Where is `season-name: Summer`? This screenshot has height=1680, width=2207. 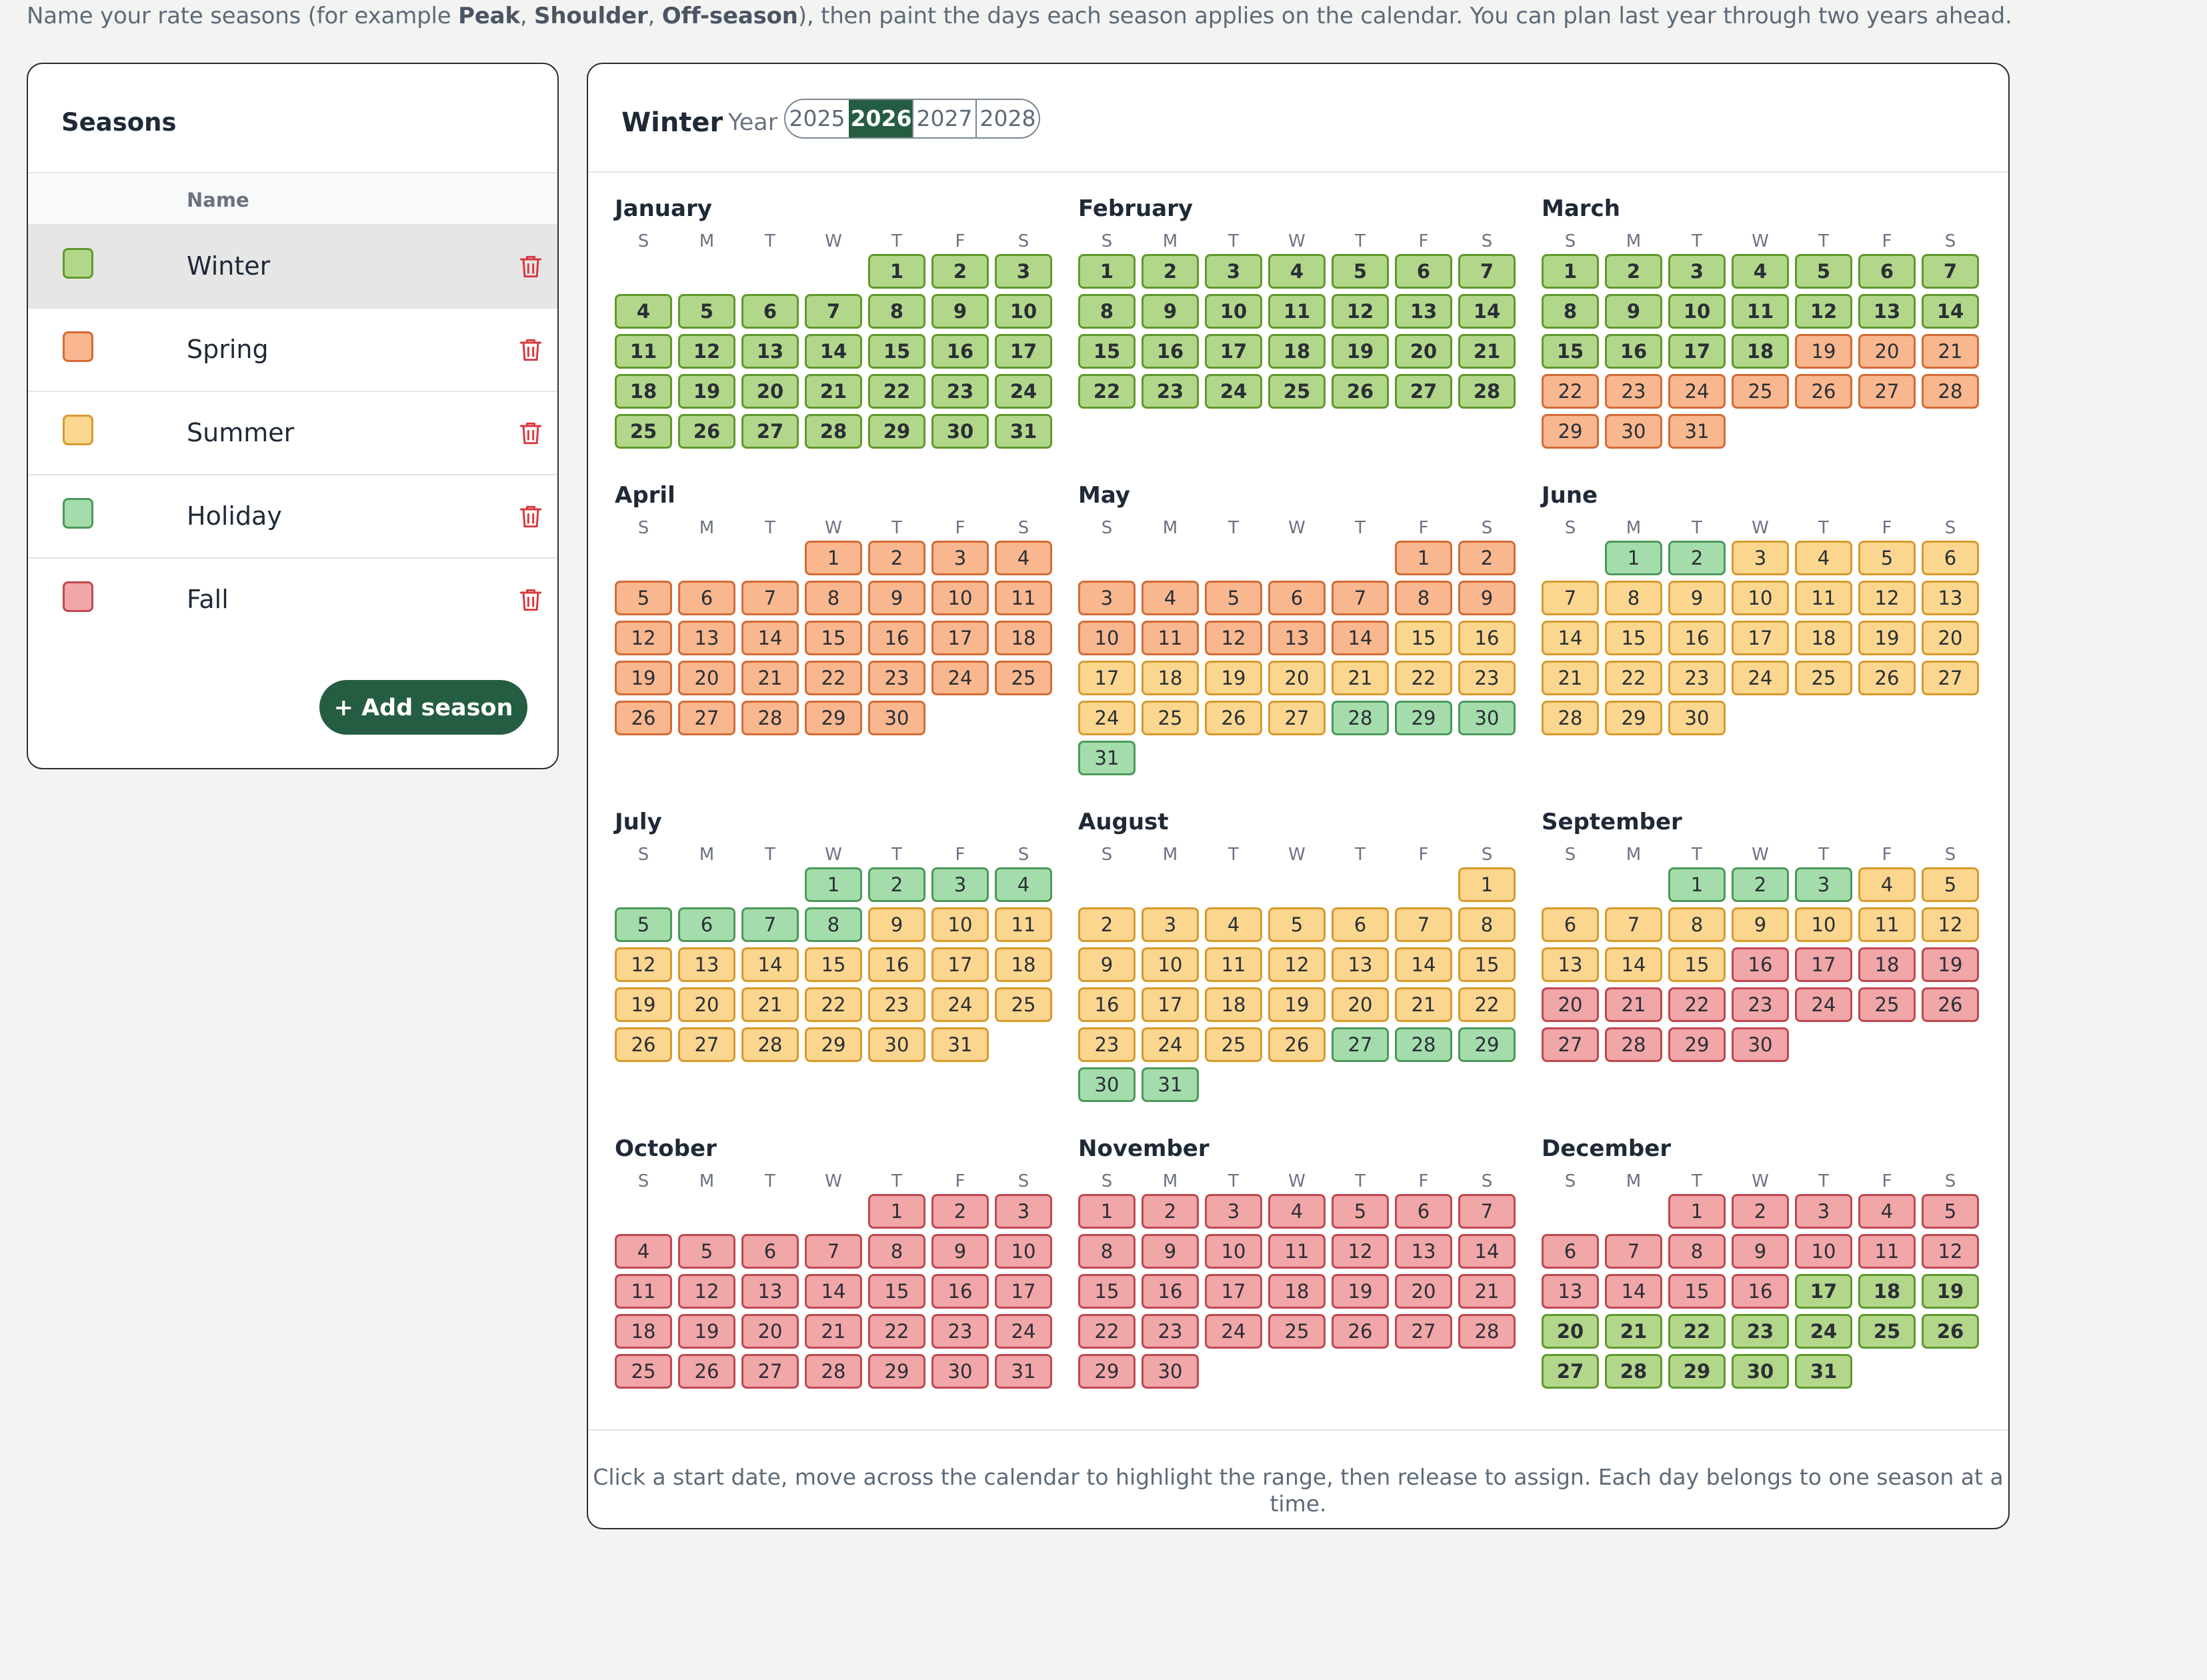 season-name: Summer is located at coordinates (241, 432).